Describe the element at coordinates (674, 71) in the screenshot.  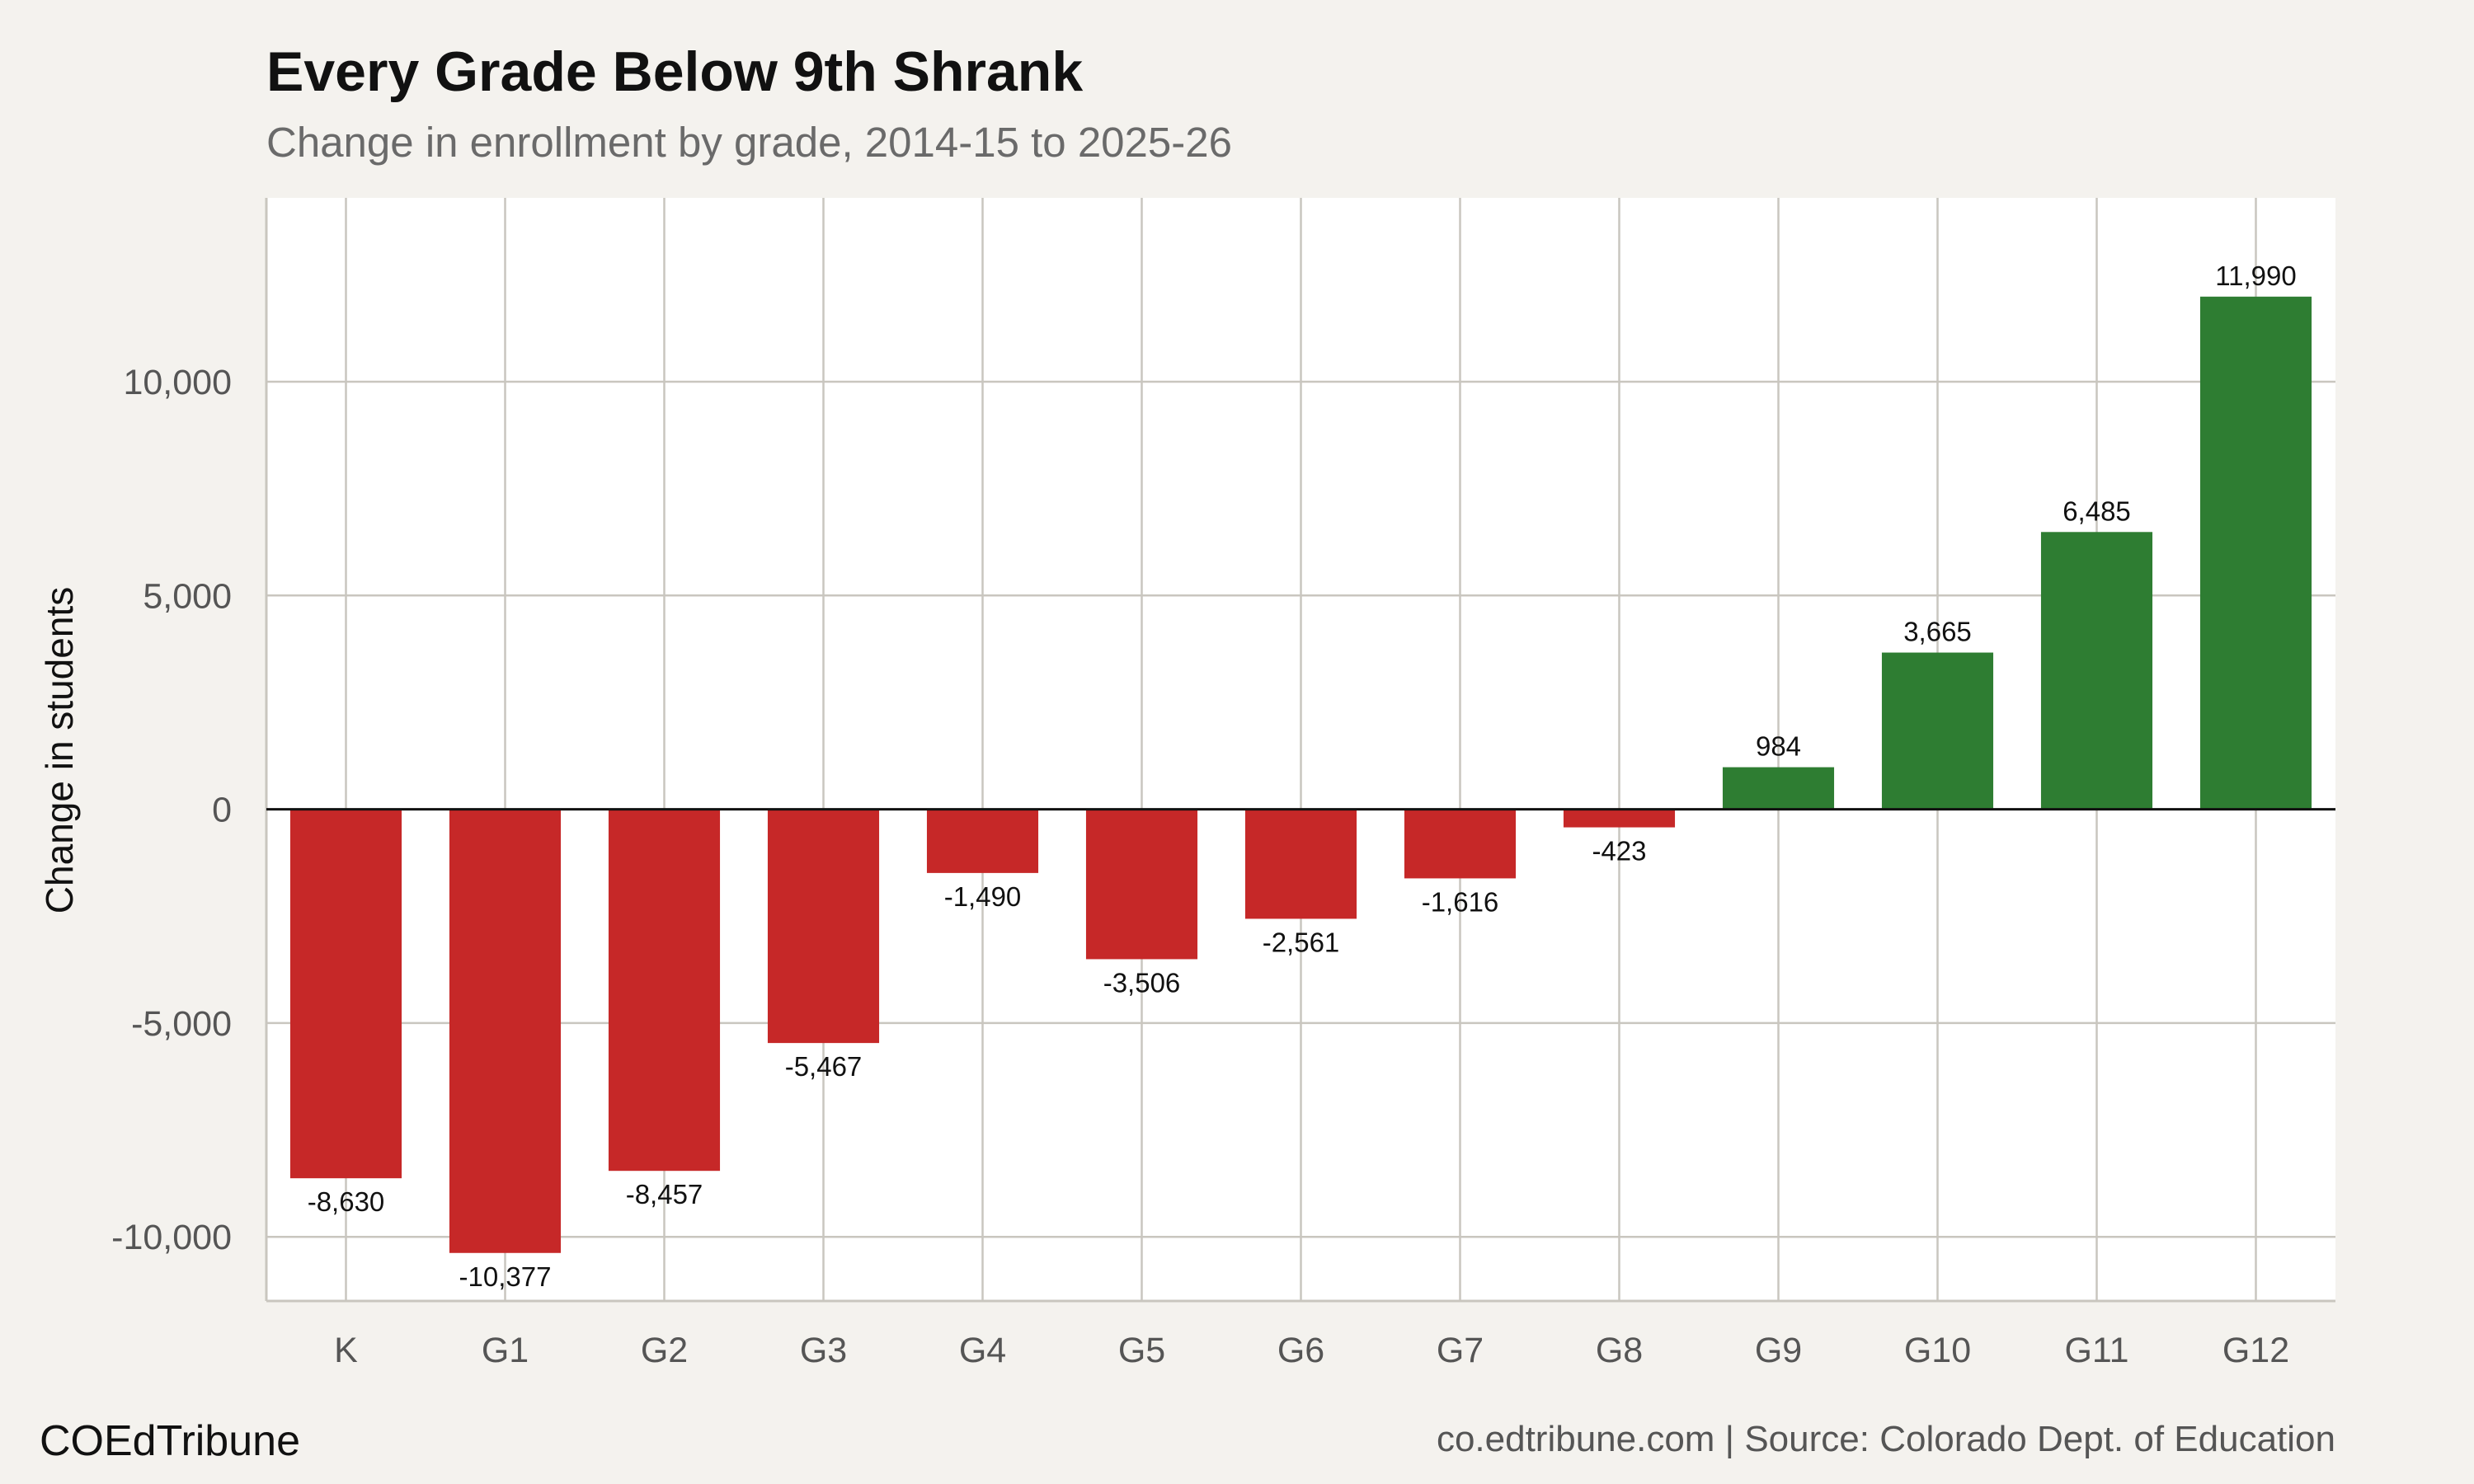
I see `chart-title: Every Grade Below 9th Shrank` at that location.